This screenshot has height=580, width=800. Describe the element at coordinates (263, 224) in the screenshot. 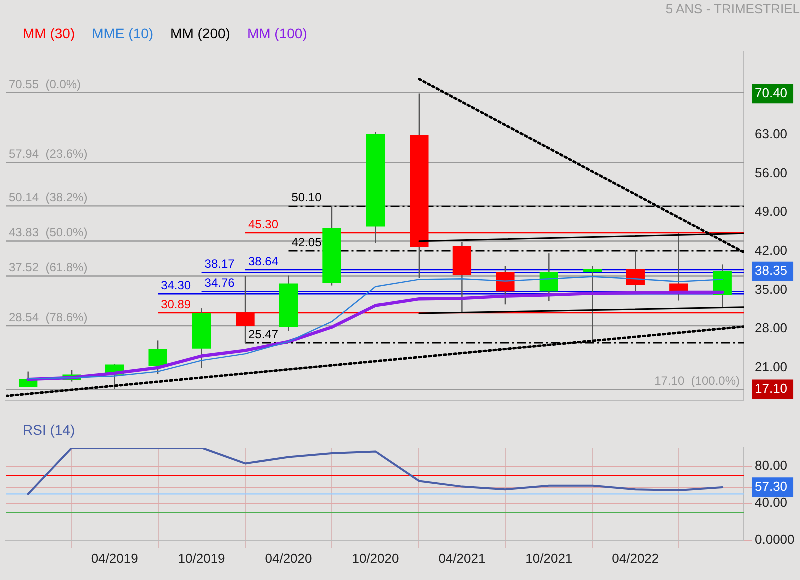

I see `ref-line-label: 45.30` at that location.